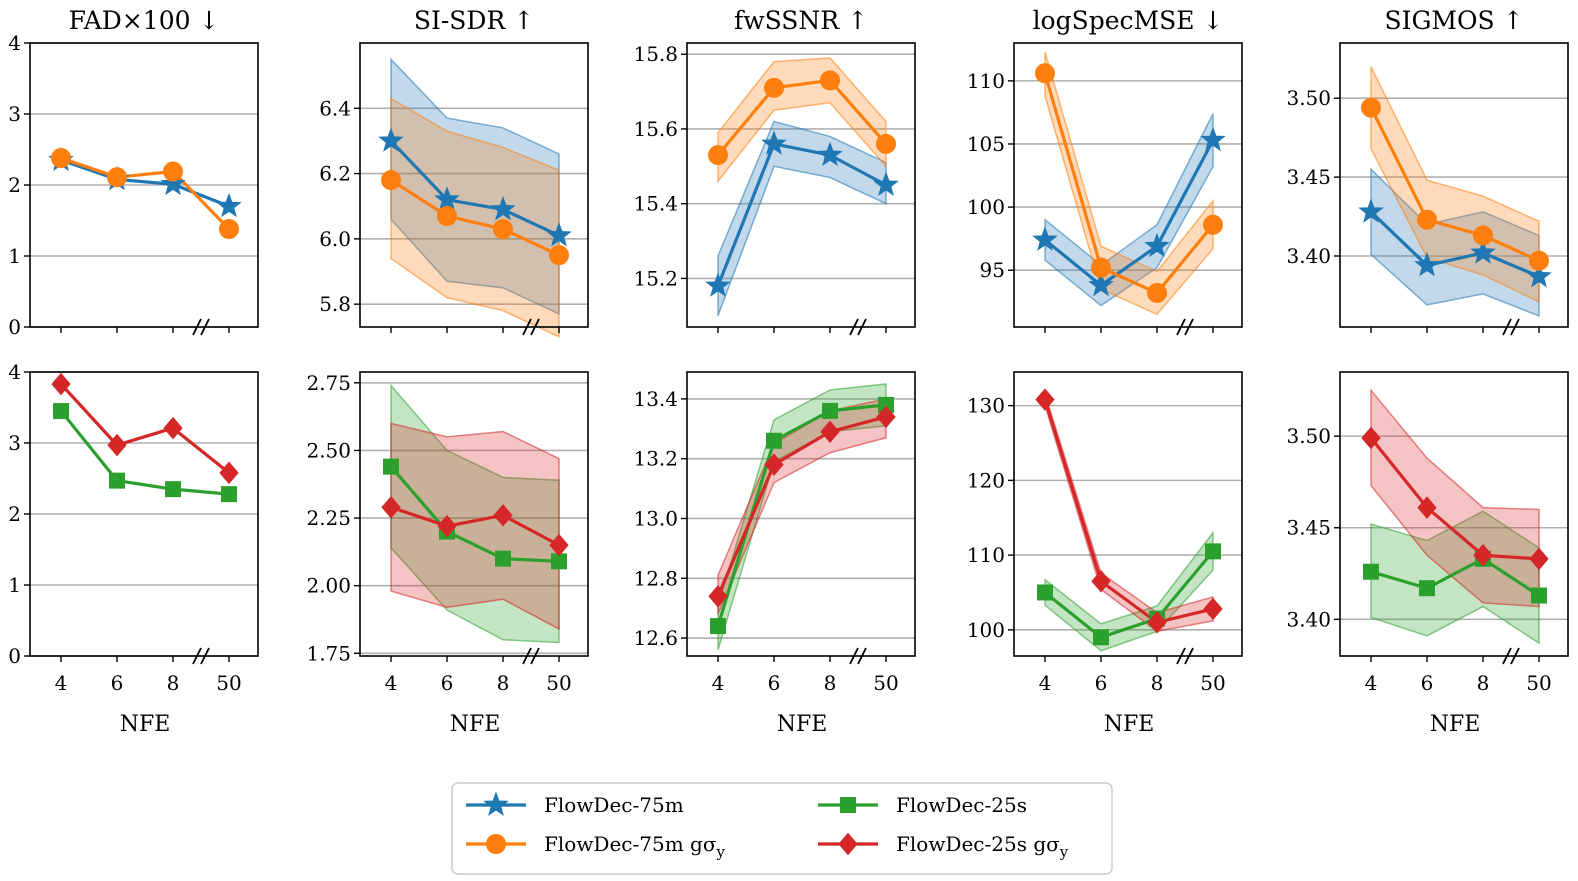  I want to click on confidence-band-flowdec-75m-g, so click(802, 120).